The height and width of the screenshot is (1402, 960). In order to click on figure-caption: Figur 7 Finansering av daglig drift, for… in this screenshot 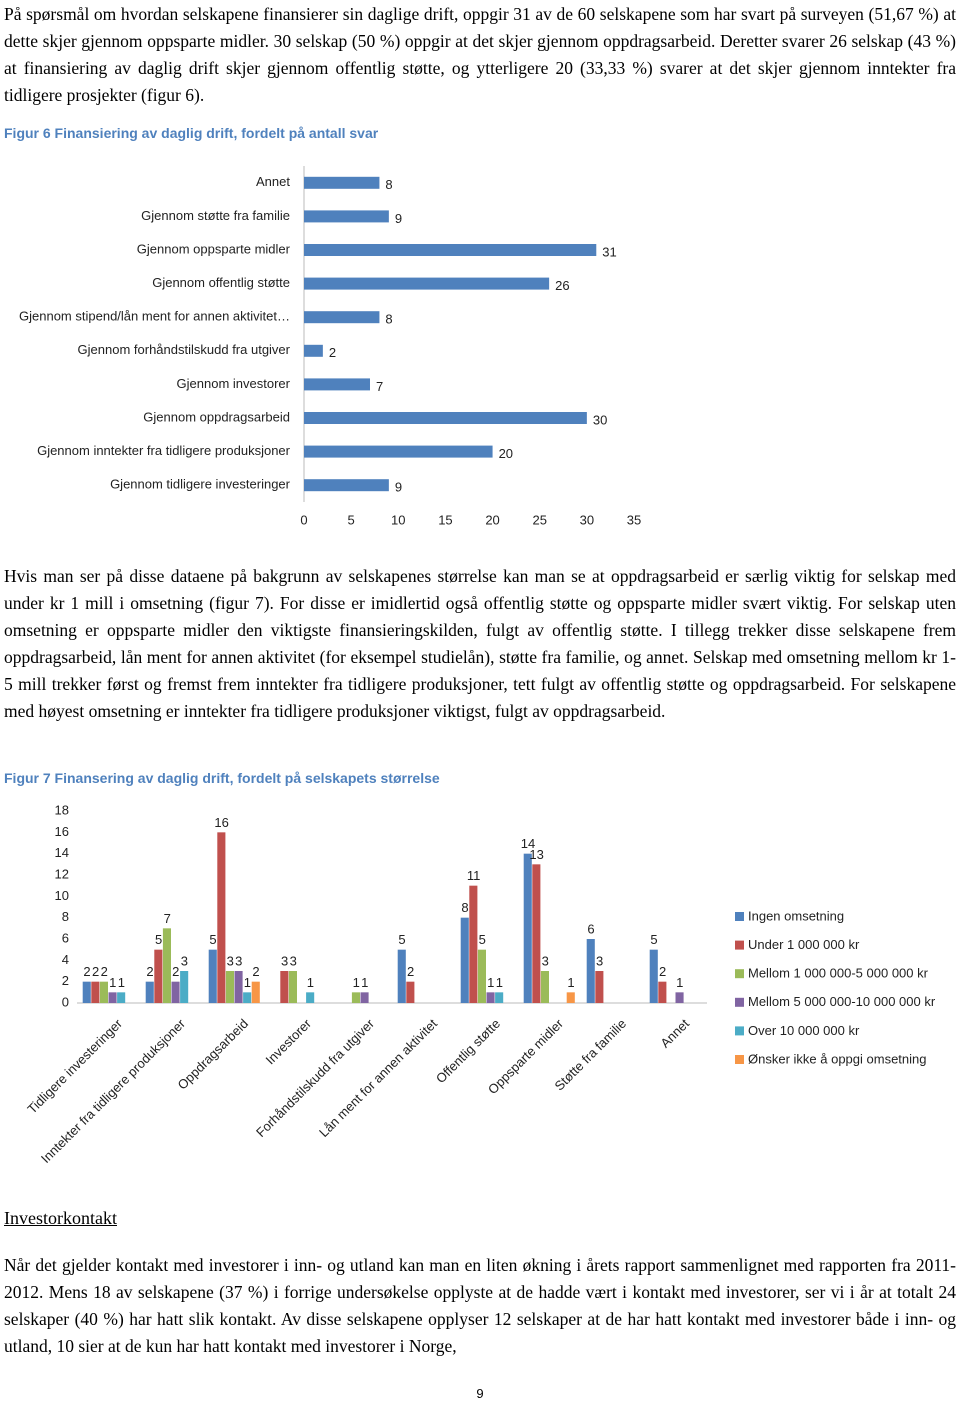, I will do `click(222, 778)`.